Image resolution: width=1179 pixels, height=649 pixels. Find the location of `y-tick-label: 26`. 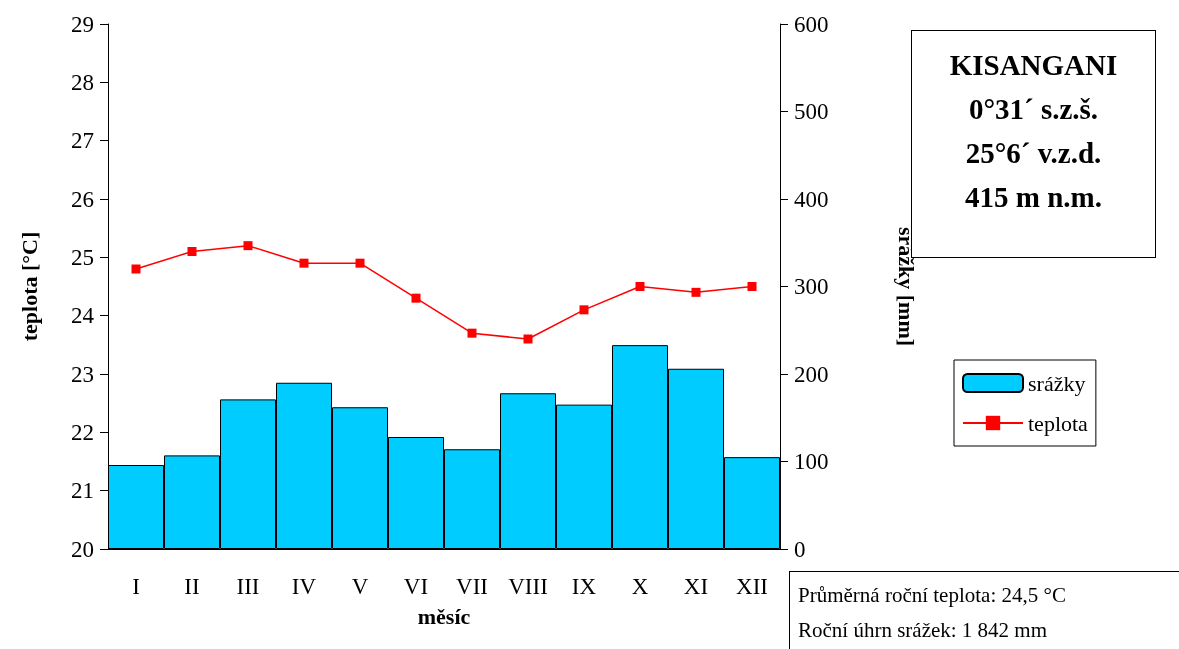

y-tick-label: 26 is located at coordinates (82, 199).